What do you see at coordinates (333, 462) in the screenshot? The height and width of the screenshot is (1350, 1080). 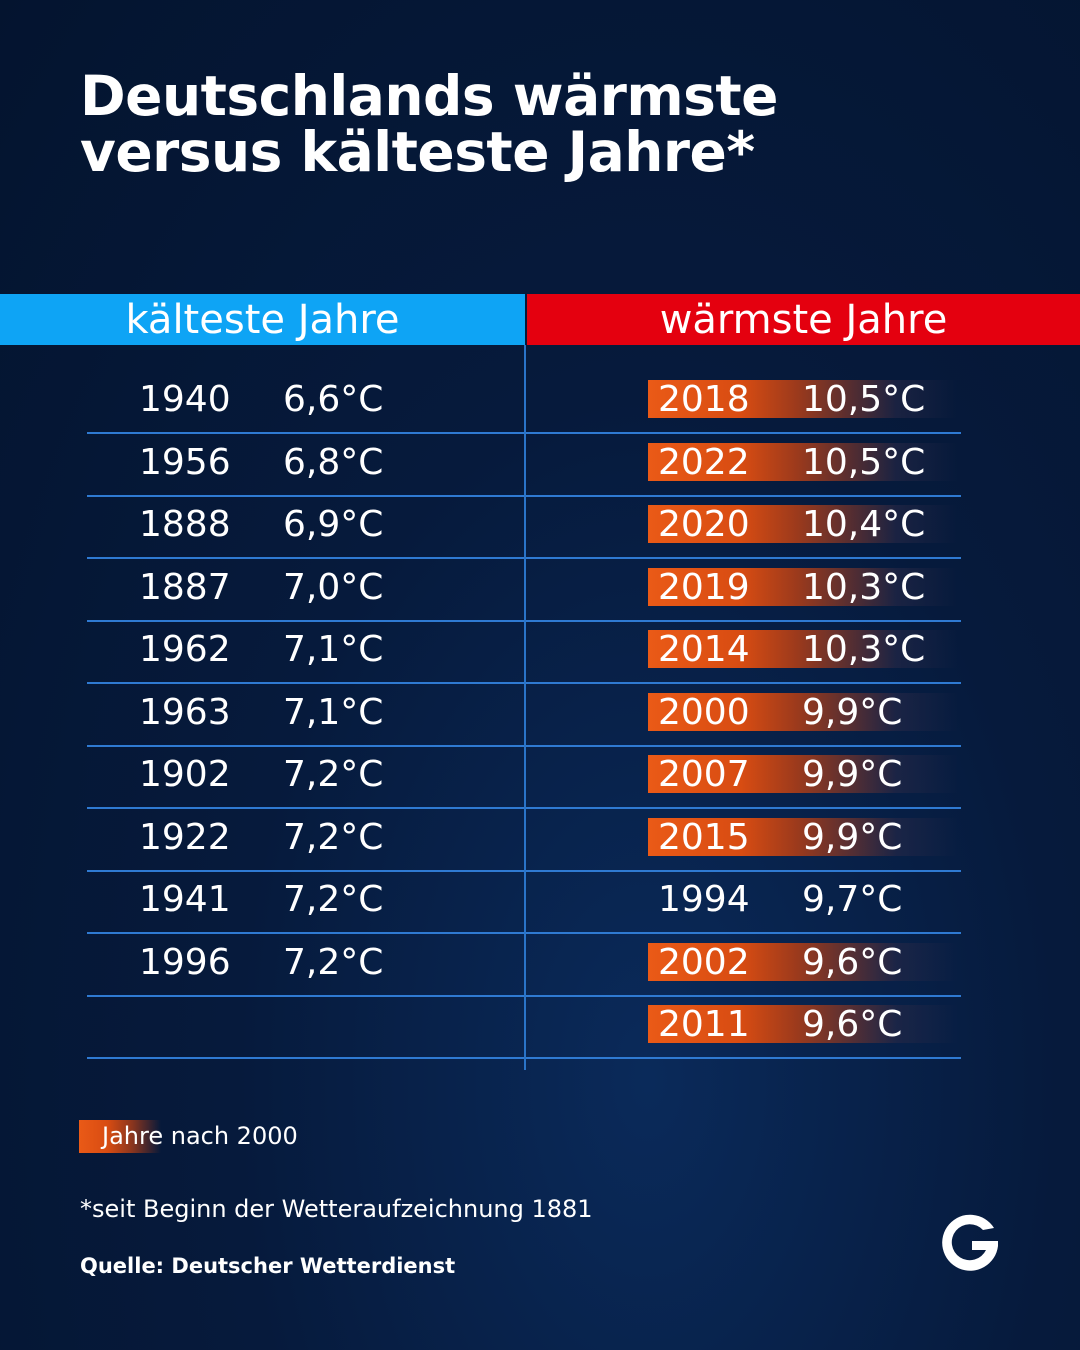 I see `temperature-cell: 6,8°C` at bounding box center [333, 462].